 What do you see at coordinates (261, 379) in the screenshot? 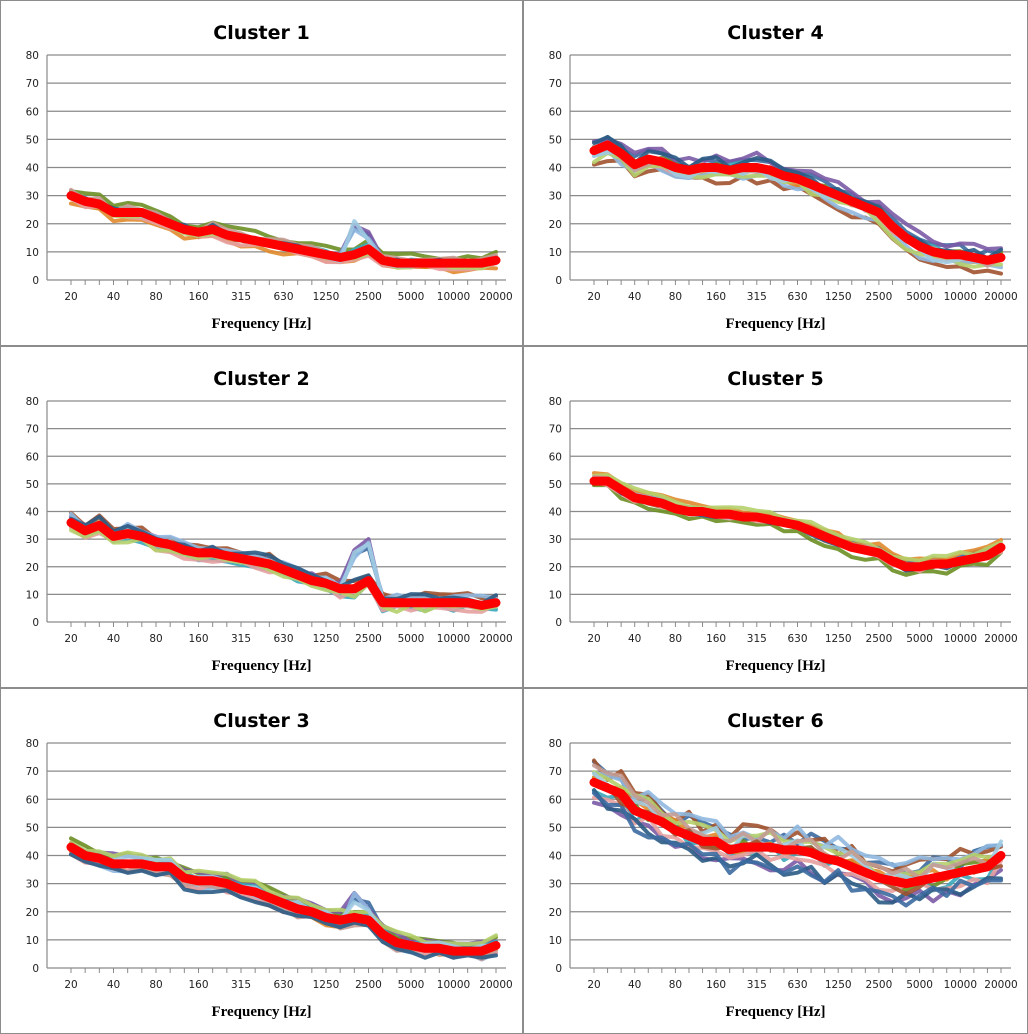
I see `chart-title: Cluster 2` at bounding box center [261, 379].